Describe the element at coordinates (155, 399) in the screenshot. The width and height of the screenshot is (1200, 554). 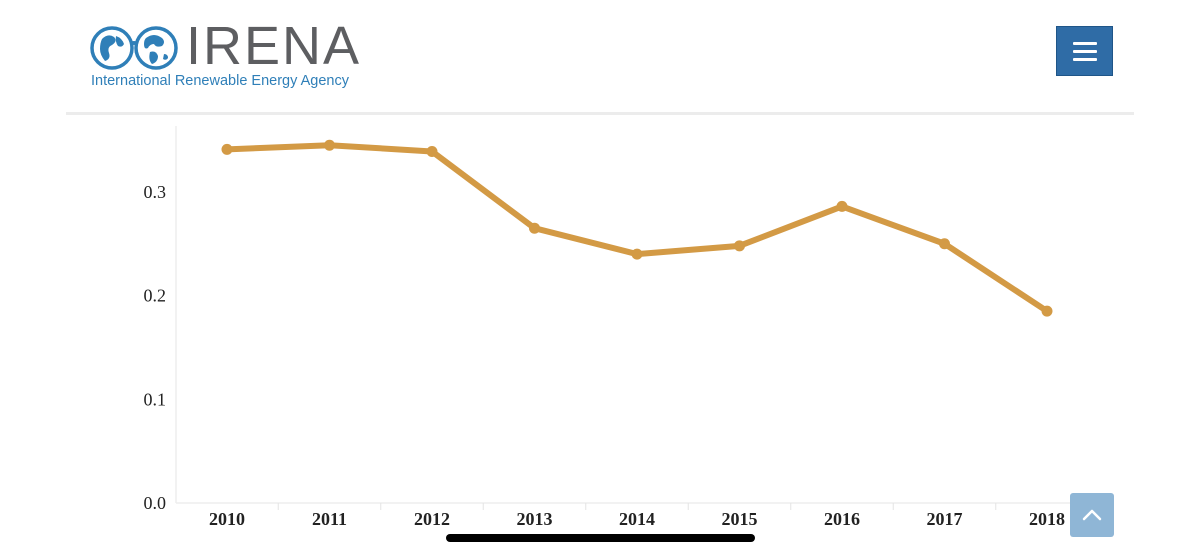
I see `y-tick-label: 0.1` at that location.